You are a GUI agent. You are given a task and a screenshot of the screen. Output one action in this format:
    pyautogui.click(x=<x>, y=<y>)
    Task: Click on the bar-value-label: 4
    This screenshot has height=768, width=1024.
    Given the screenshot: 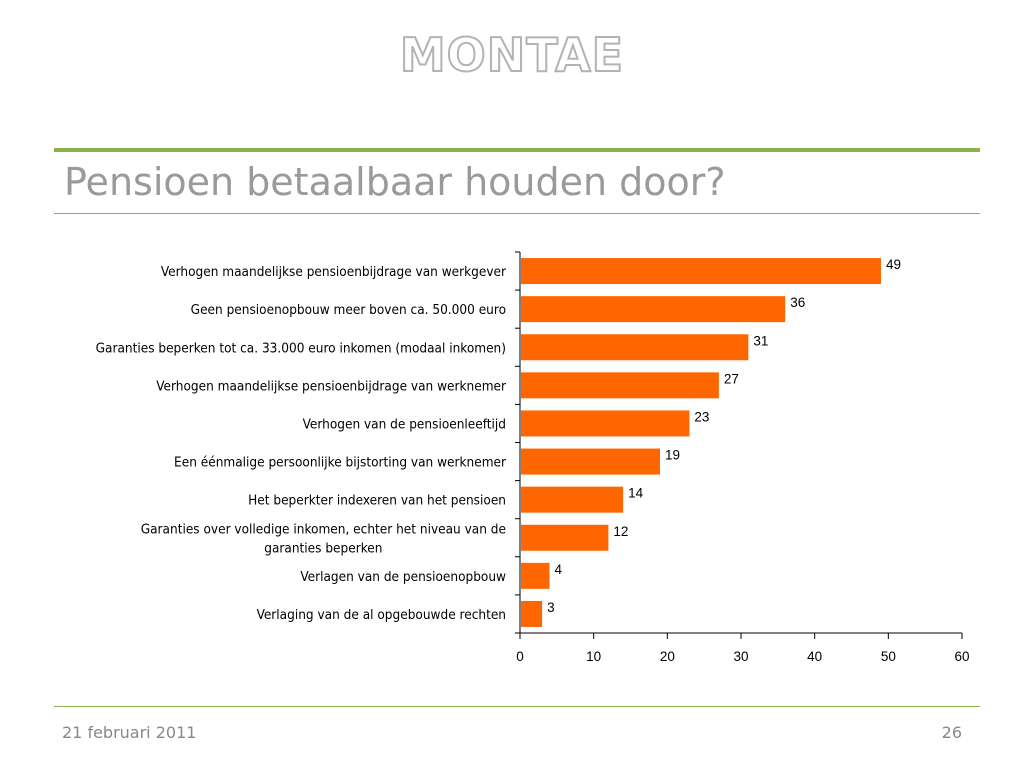 What is the action you would take?
    pyautogui.click(x=558, y=569)
    